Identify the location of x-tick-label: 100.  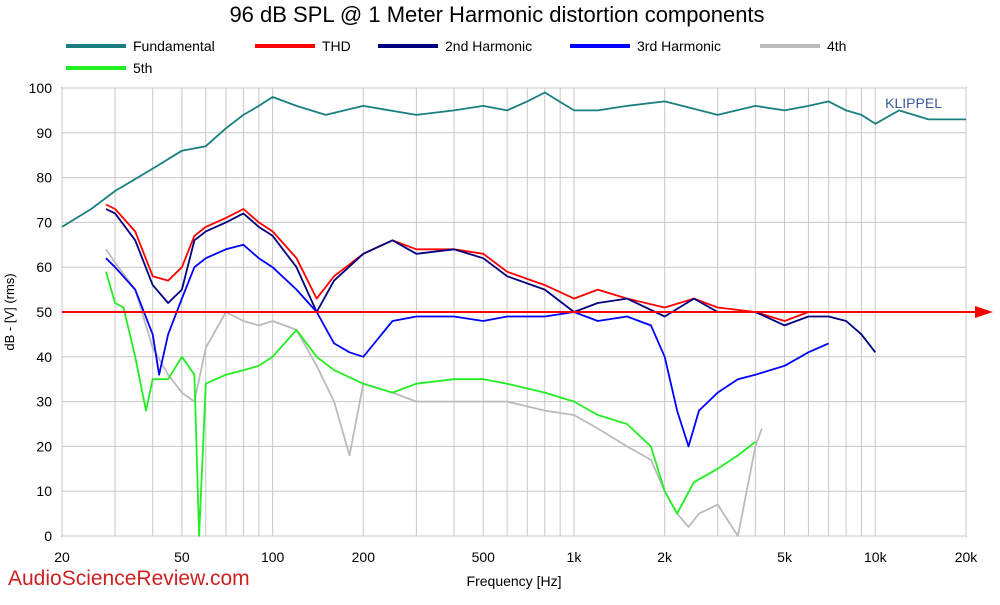
(273, 557).